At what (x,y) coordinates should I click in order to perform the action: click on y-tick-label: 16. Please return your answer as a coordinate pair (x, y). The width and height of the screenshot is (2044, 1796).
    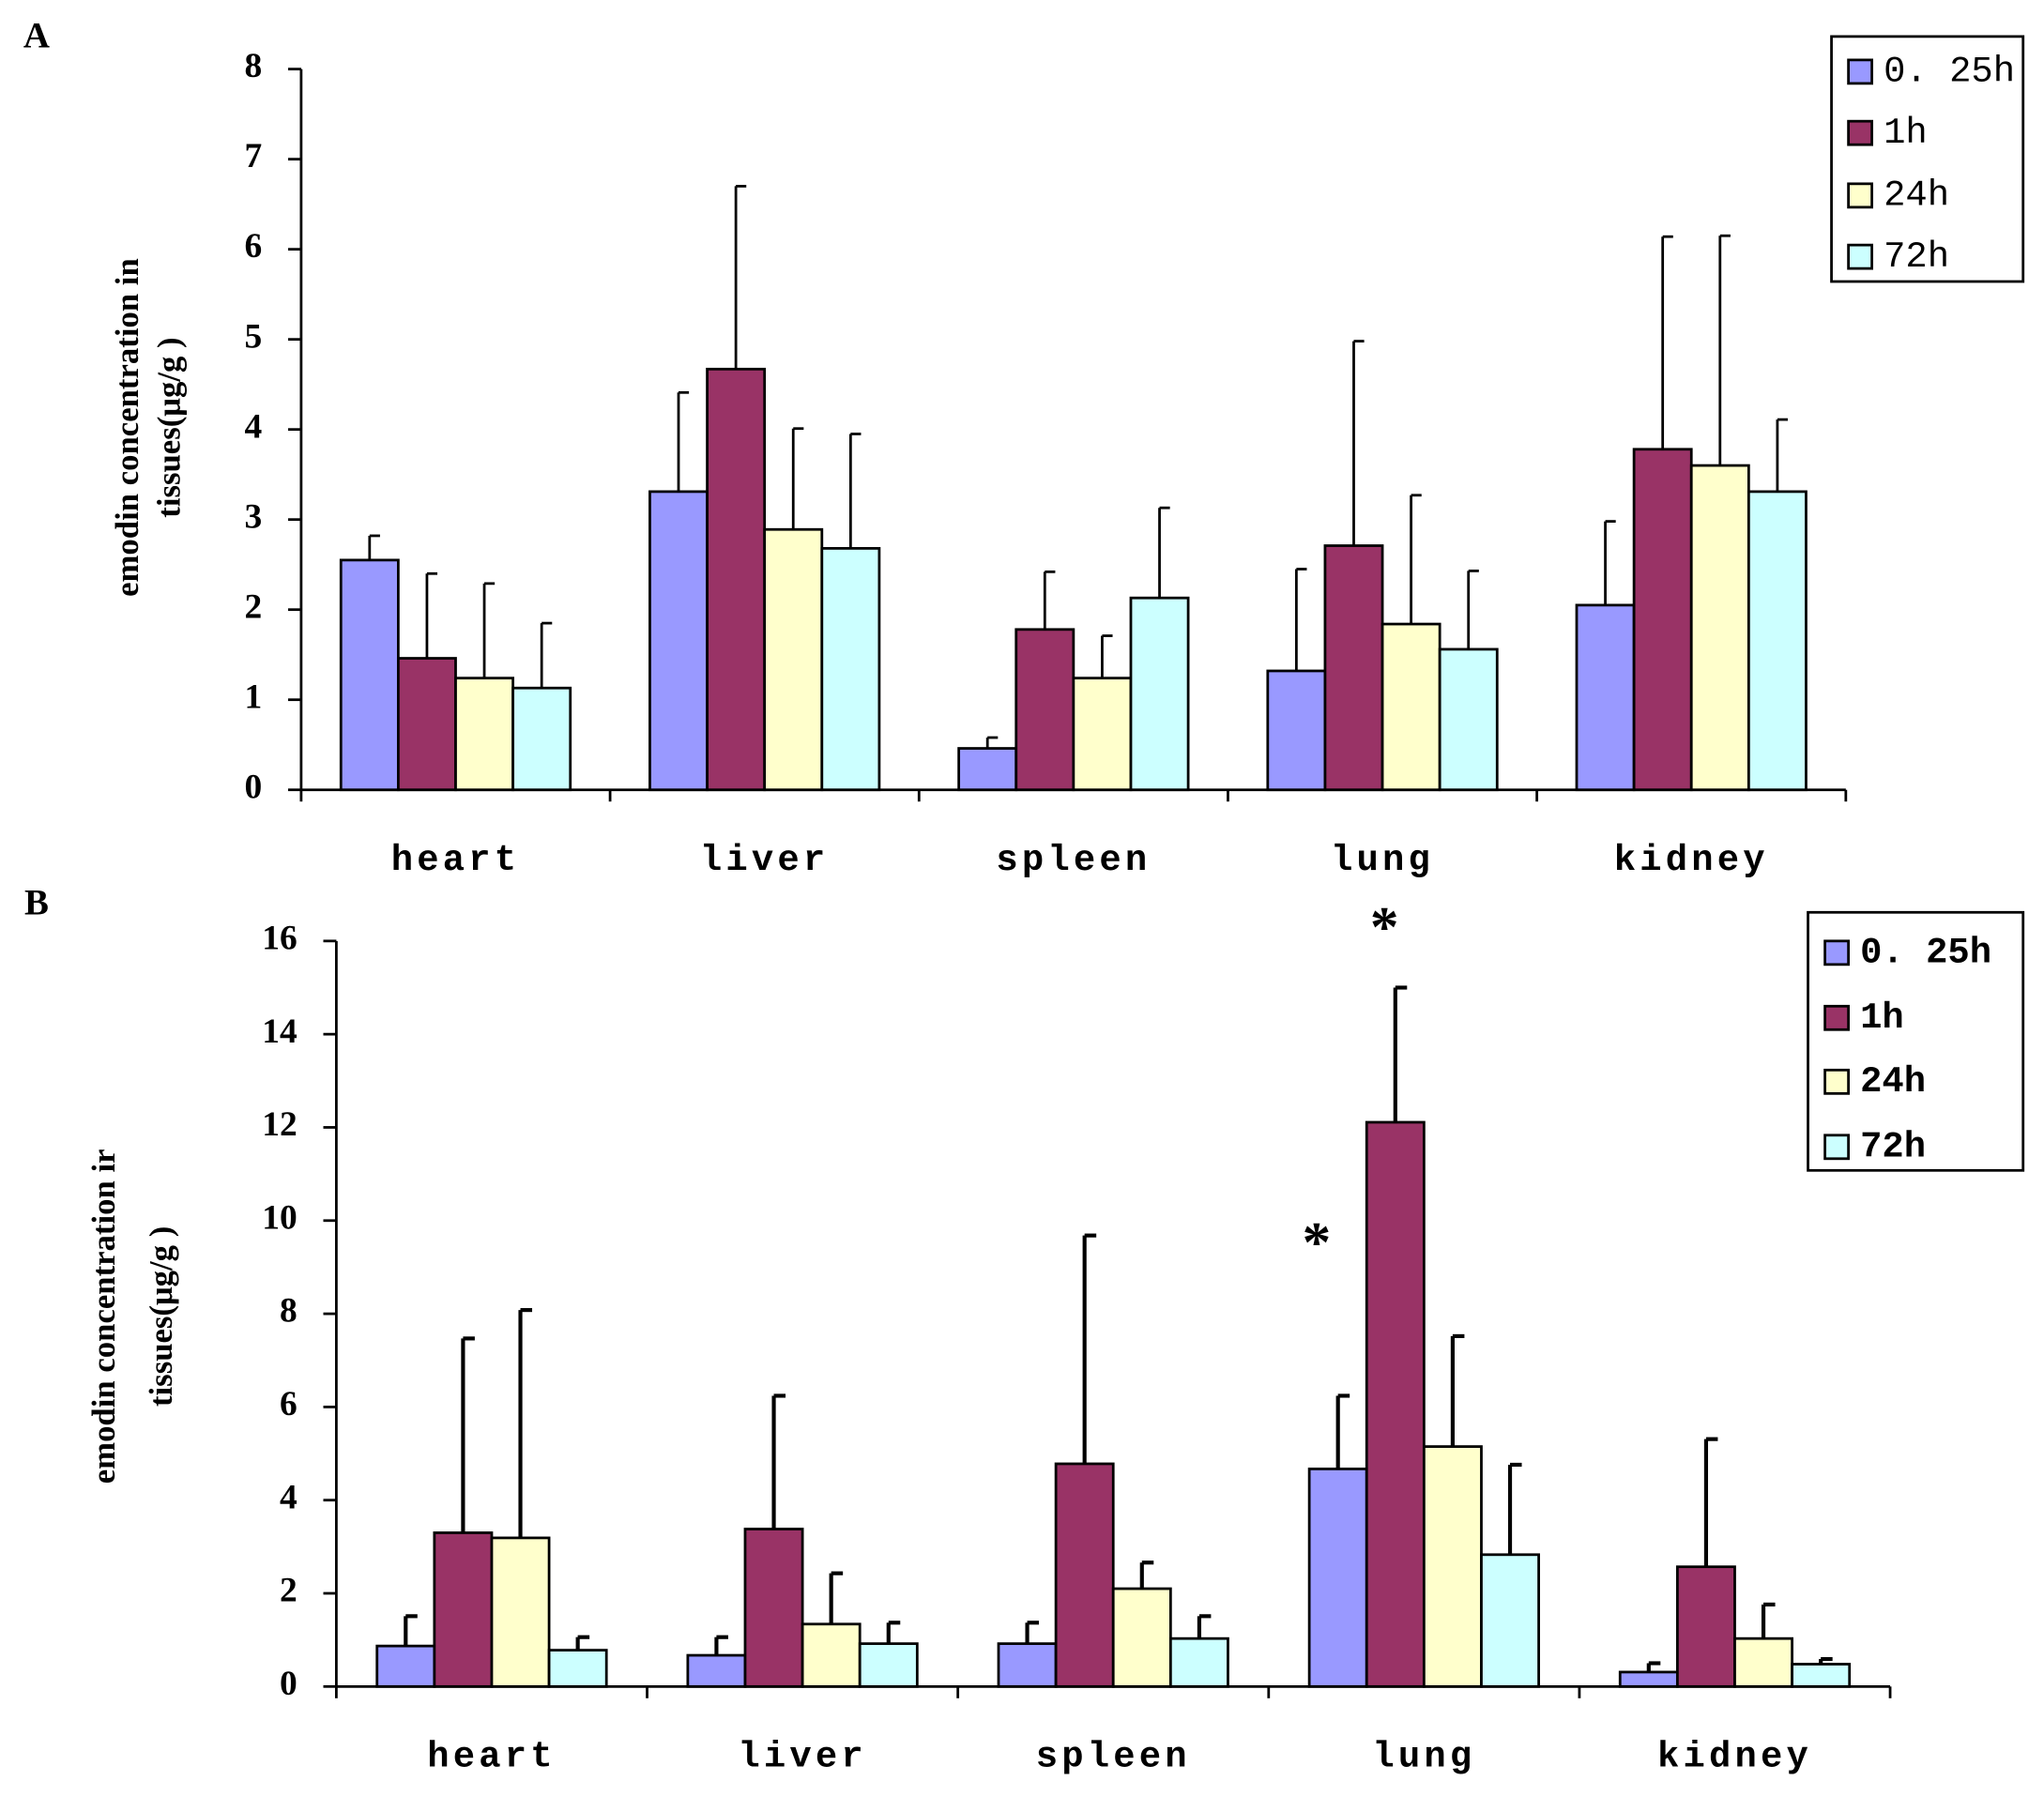
    Looking at the image, I should click on (279, 938).